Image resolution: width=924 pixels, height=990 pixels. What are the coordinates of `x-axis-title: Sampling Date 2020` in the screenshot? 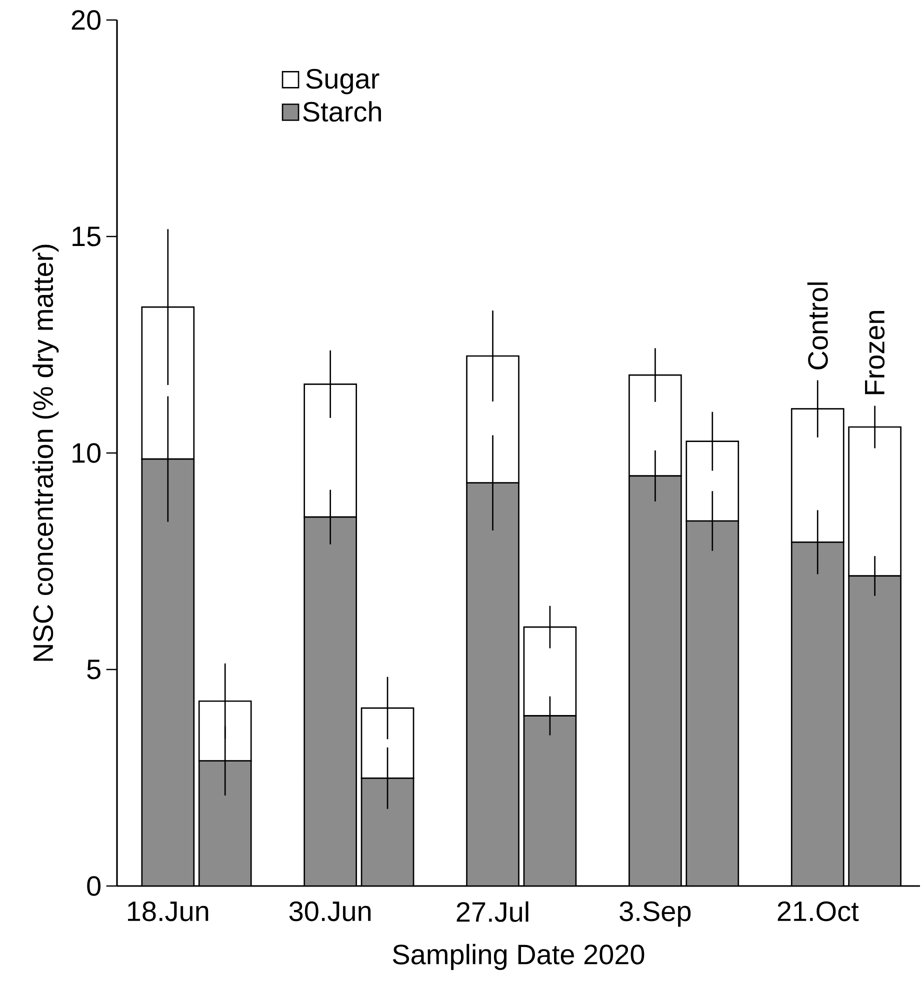 It's located at (518, 957).